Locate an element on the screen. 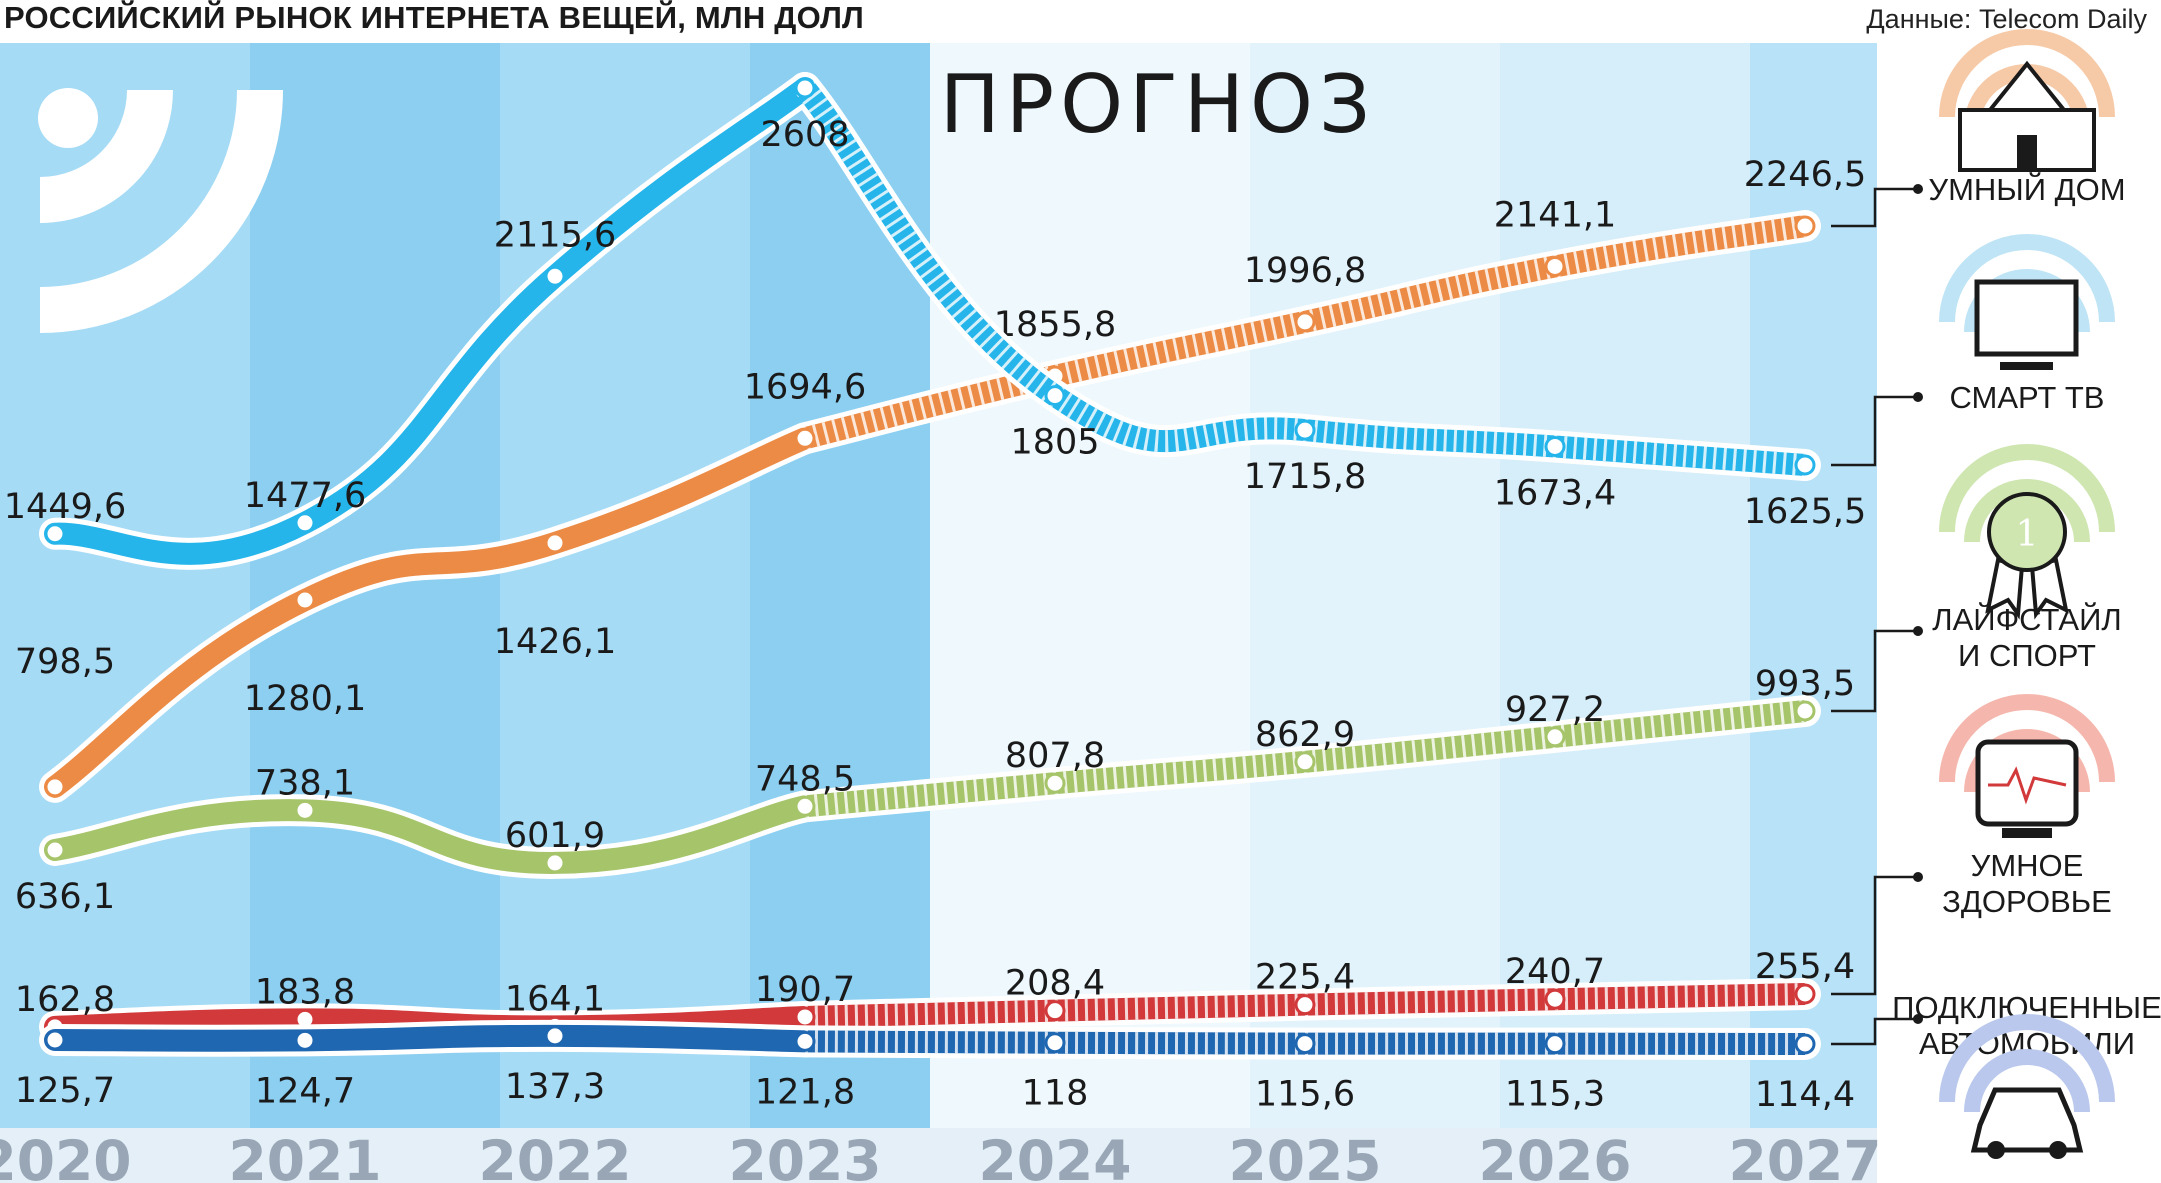 The width and height of the screenshot is (2161, 1183). data-label: 1426,1 is located at coordinates (555, 642).